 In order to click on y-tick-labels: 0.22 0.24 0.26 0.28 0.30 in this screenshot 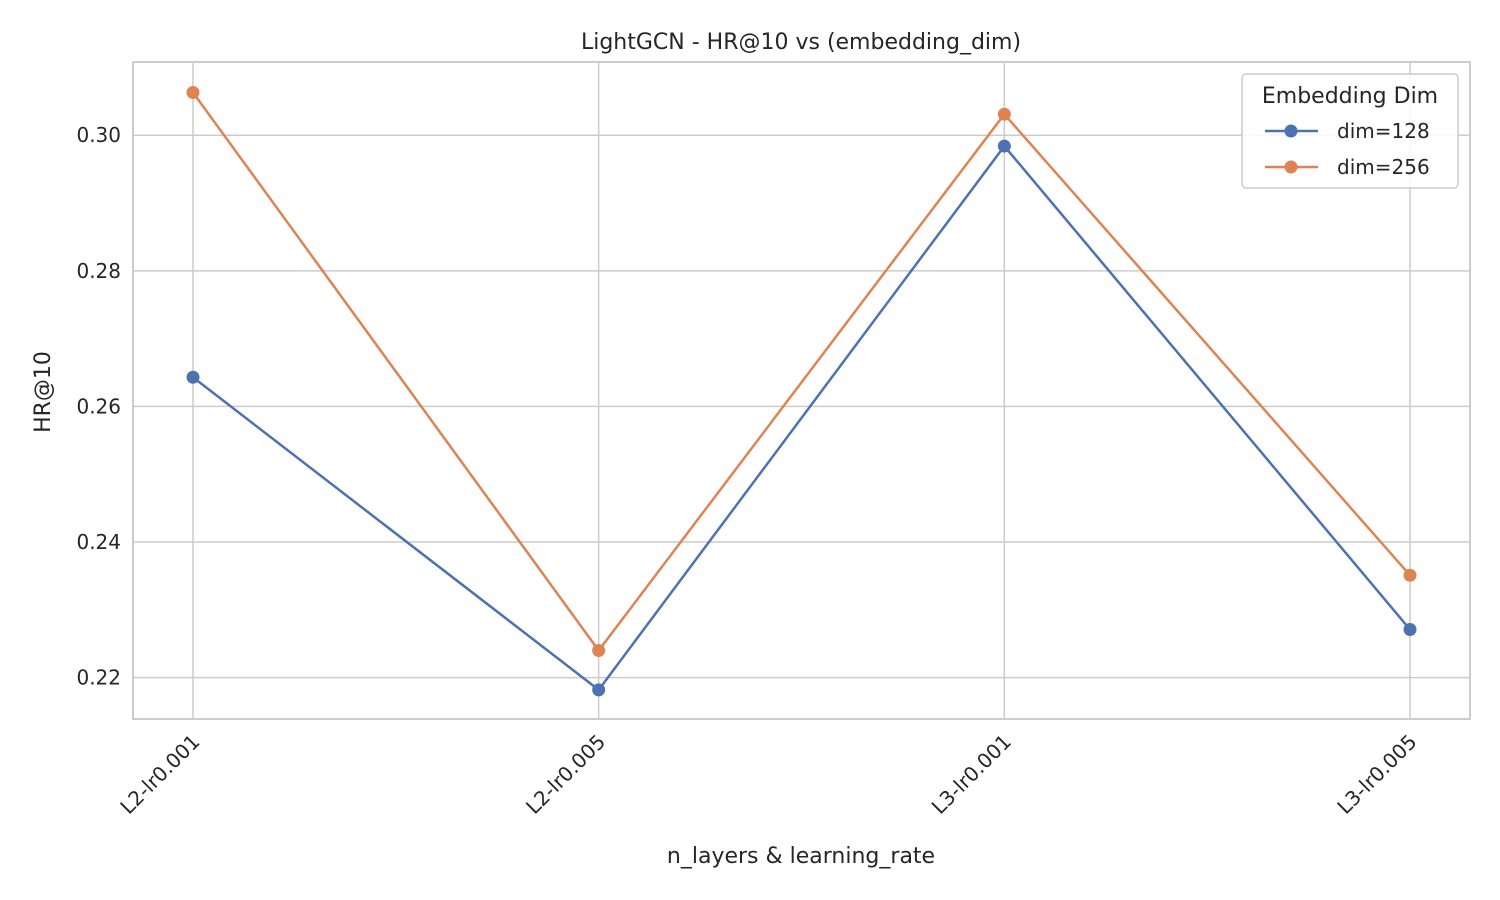, I will do `click(98, 406)`.